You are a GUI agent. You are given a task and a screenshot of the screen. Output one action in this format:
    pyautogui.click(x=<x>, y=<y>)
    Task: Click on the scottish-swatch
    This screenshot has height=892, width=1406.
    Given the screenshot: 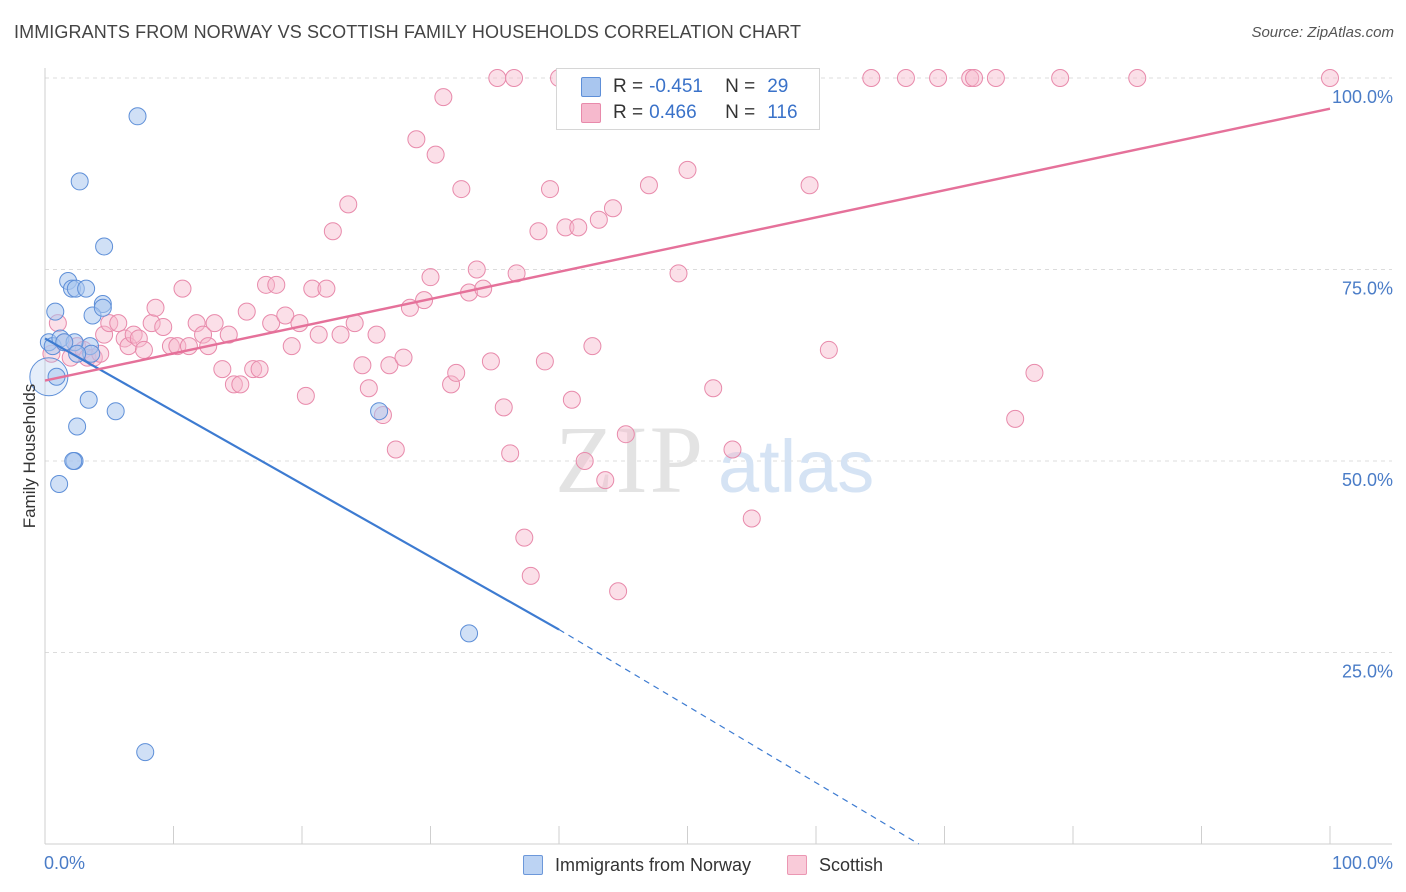 What is the action you would take?
    pyautogui.click(x=591, y=113)
    